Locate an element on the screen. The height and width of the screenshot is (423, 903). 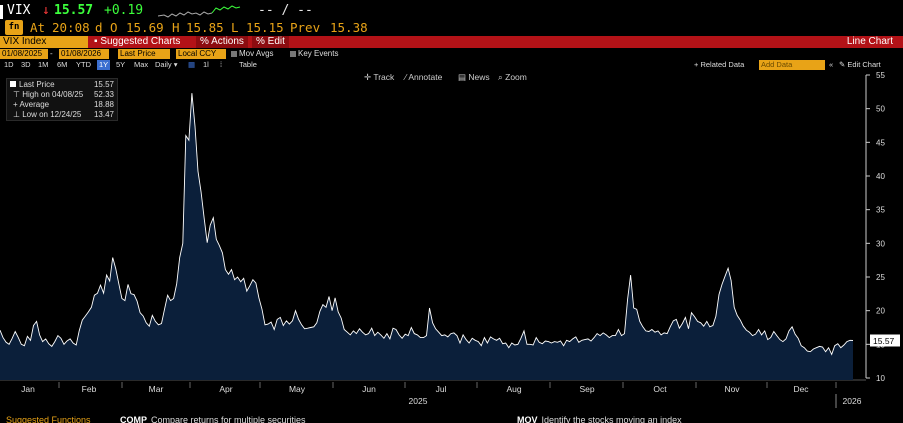
y-tick-label: 20 is located at coordinates (880, 311).